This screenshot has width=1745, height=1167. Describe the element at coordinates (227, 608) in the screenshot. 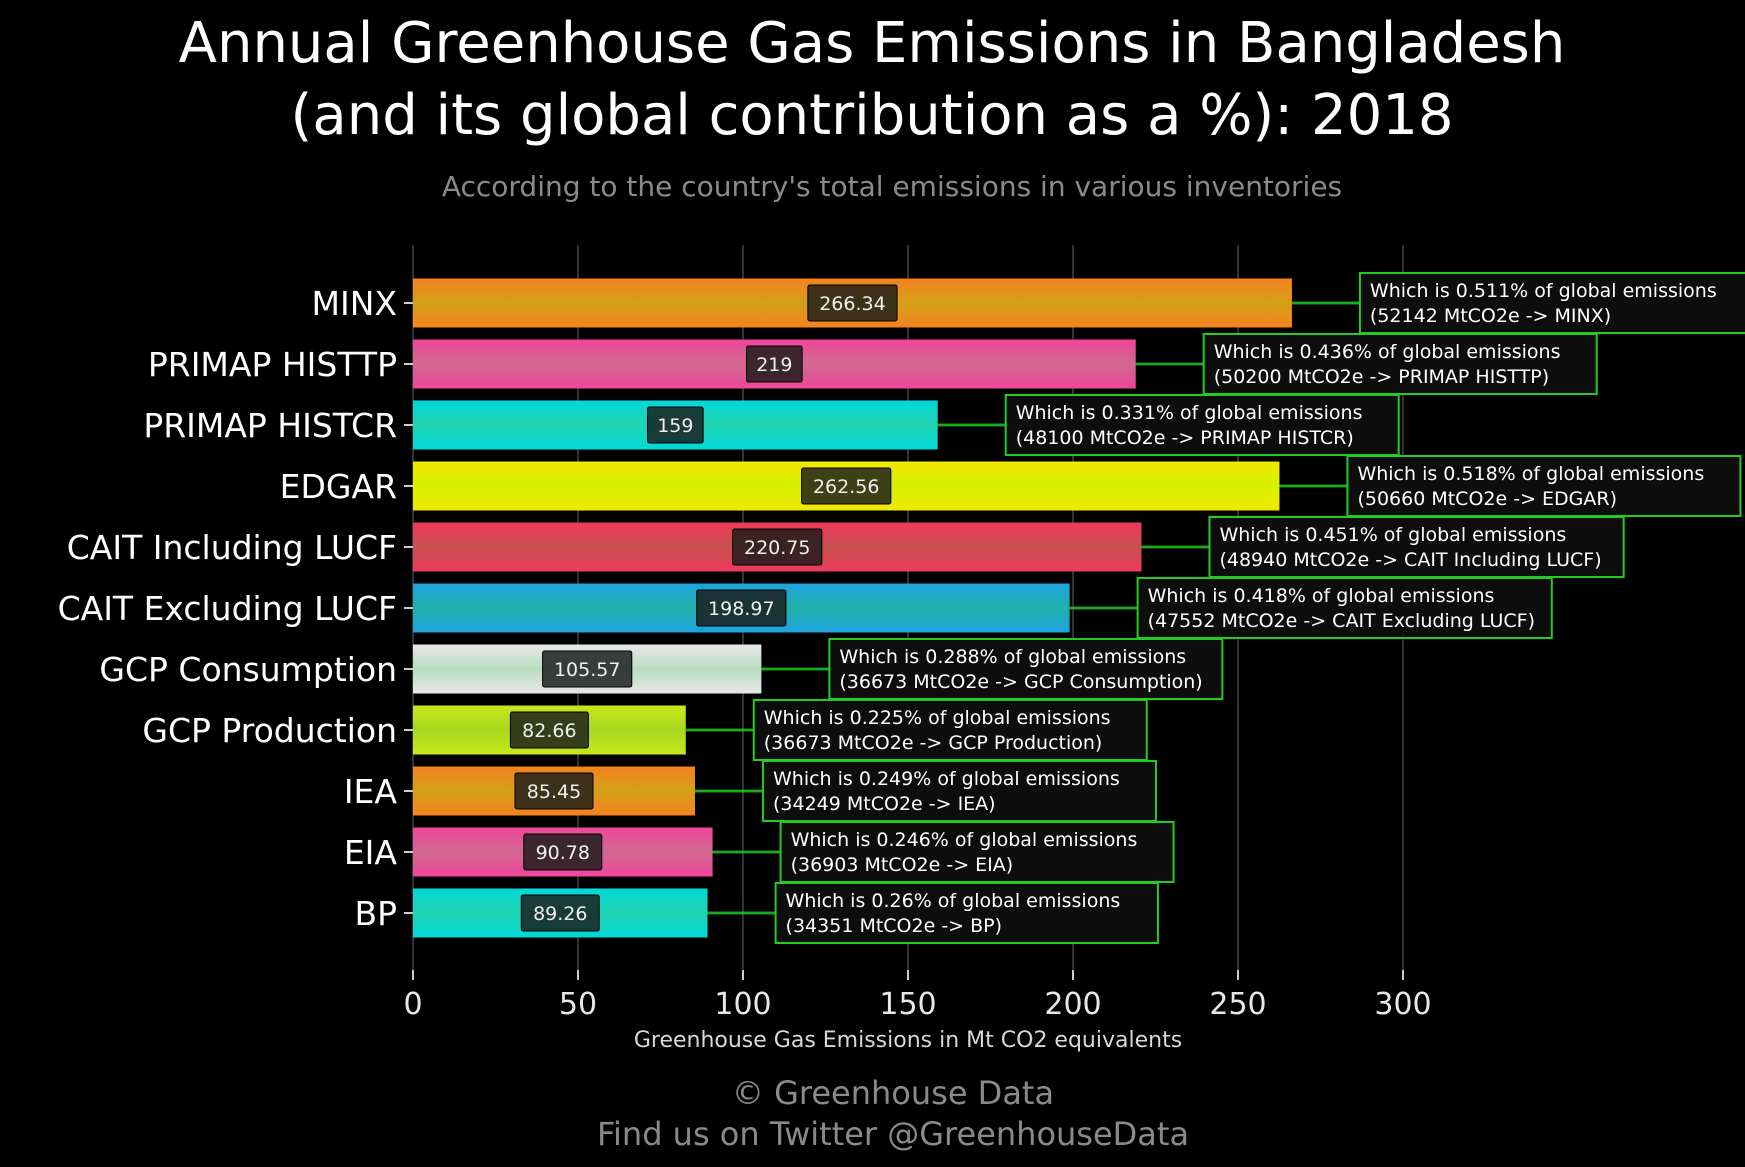

I see `category-label: CAIT Excluding LUCF` at that location.